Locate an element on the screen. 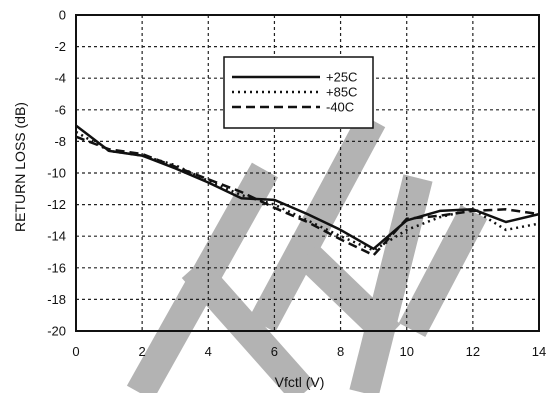 The width and height of the screenshot is (547, 393). y-tick-label: -18 is located at coordinates (56, 299).